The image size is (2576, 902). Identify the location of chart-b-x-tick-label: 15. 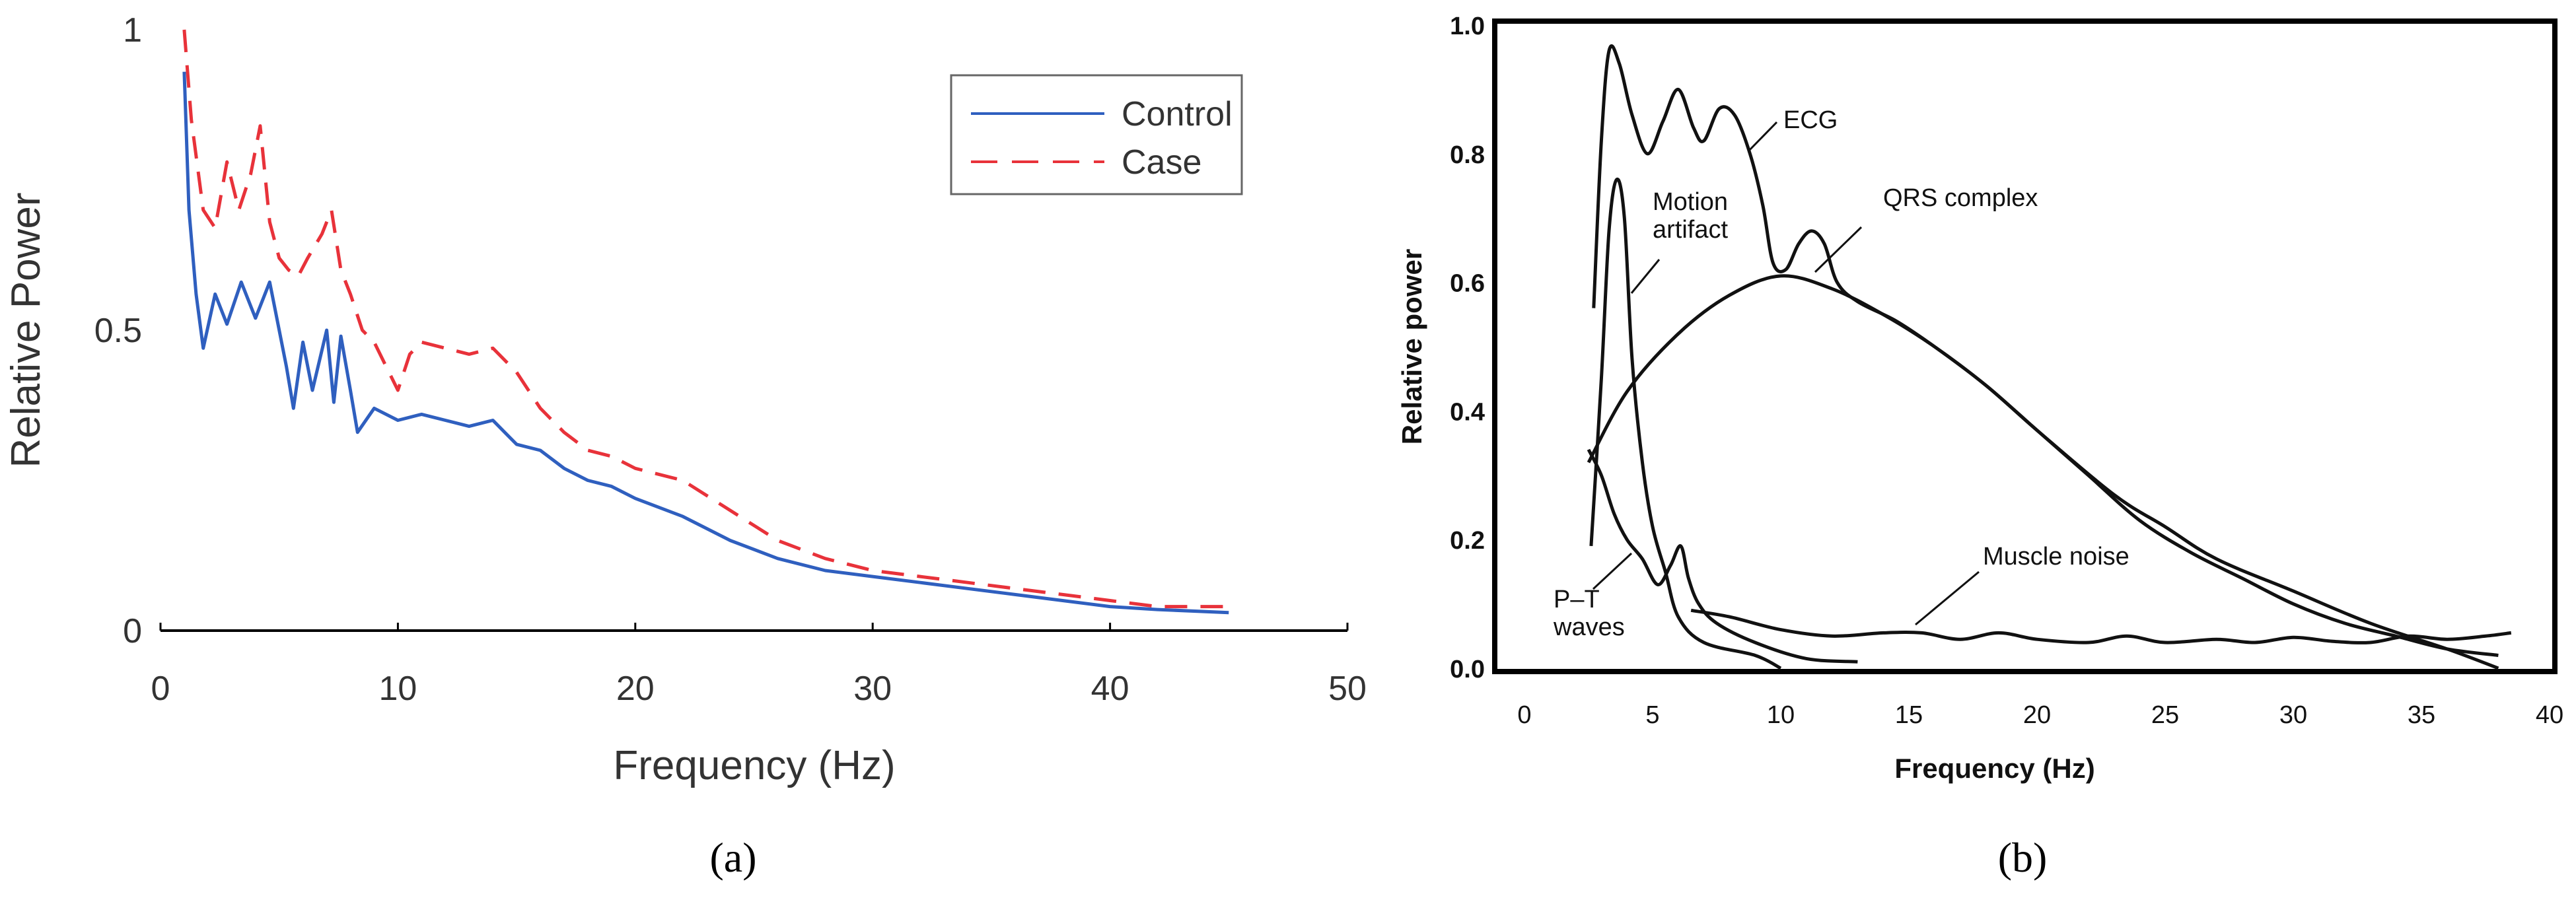
(1909, 715).